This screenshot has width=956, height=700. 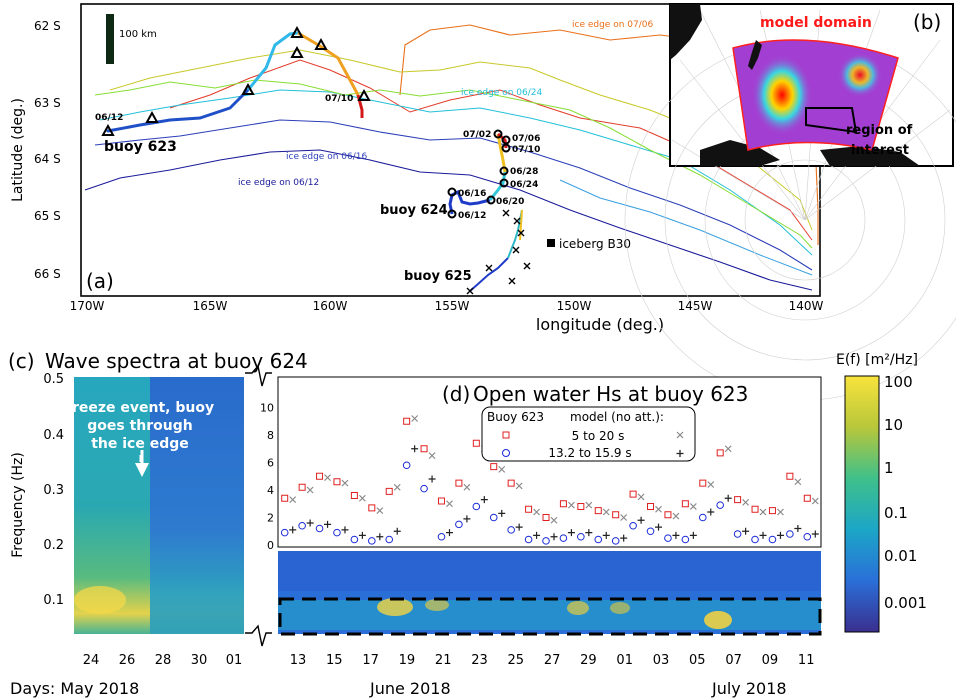 I want to click on legend-marker-circle, so click(x=506, y=453).